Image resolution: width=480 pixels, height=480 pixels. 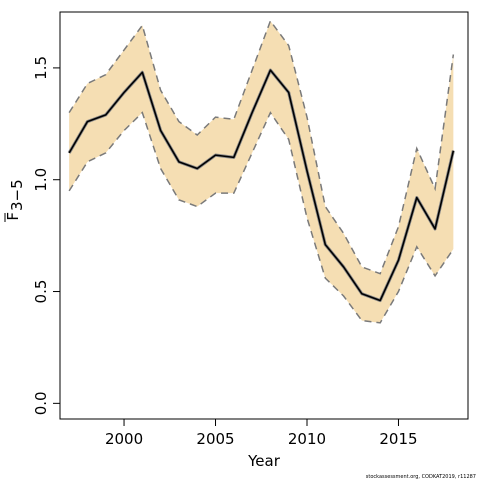 What do you see at coordinates (124, 439) in the screenshot?
I see `x-tick-label: 2000` at bounding box center [124, 439].